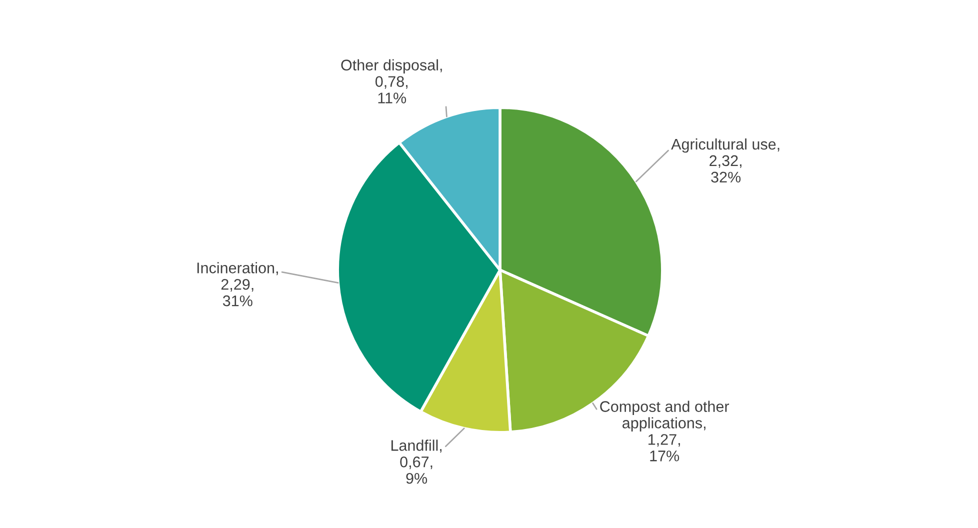 This screenshot has height=528, width=978. What do you see at coordinates (237, 284) in the screenshot?
I see `slice-label: Incineration, 2,29, 31%` at bounding box center [237, 284].